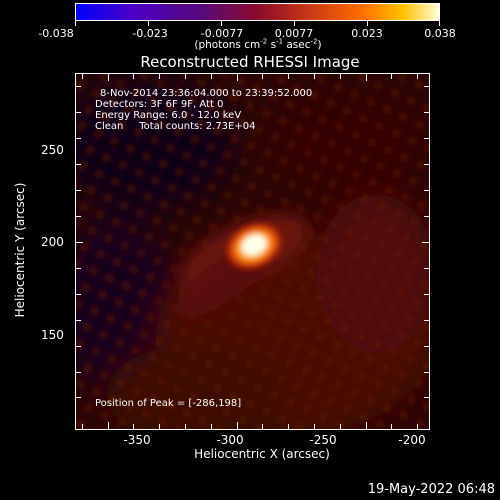 The image size is (500, 500). Describe the element at coordinates (262, 454) in the screenshot. I see `x-axis-label: Heliocentric X (arcsec)` at that location.